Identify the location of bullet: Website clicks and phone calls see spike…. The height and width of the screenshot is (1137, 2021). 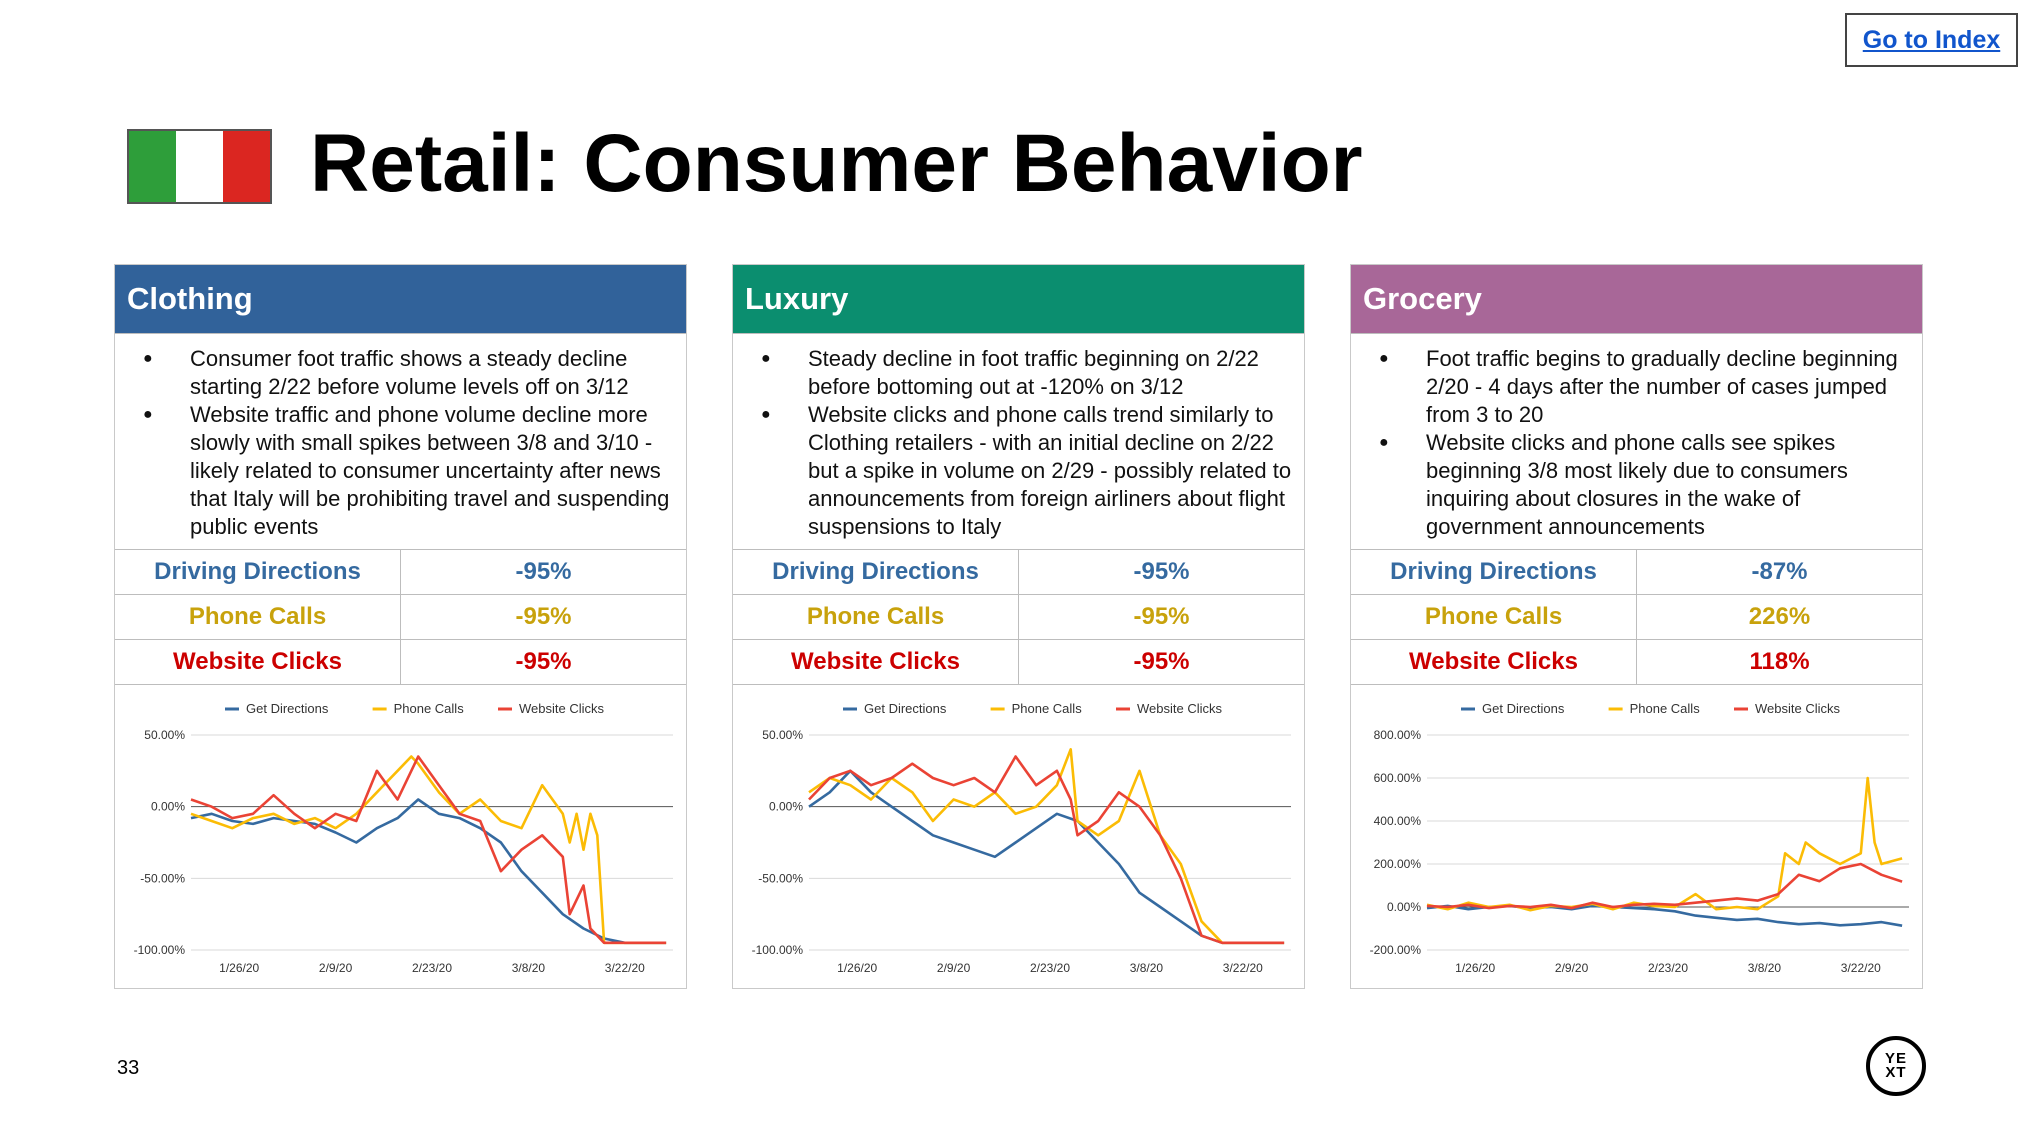
(1645, 485).